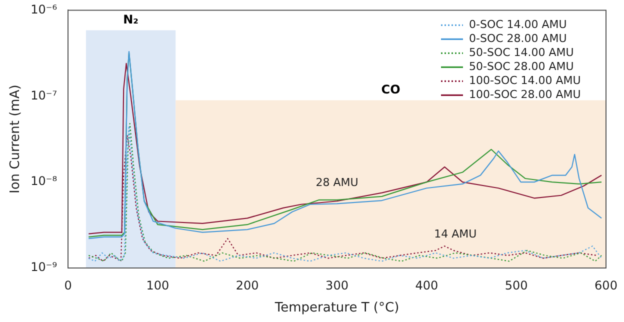 This screenshot has height=322, width=624. I want to click on y-tick-label: 10⁻⁹, so click(44, 267).